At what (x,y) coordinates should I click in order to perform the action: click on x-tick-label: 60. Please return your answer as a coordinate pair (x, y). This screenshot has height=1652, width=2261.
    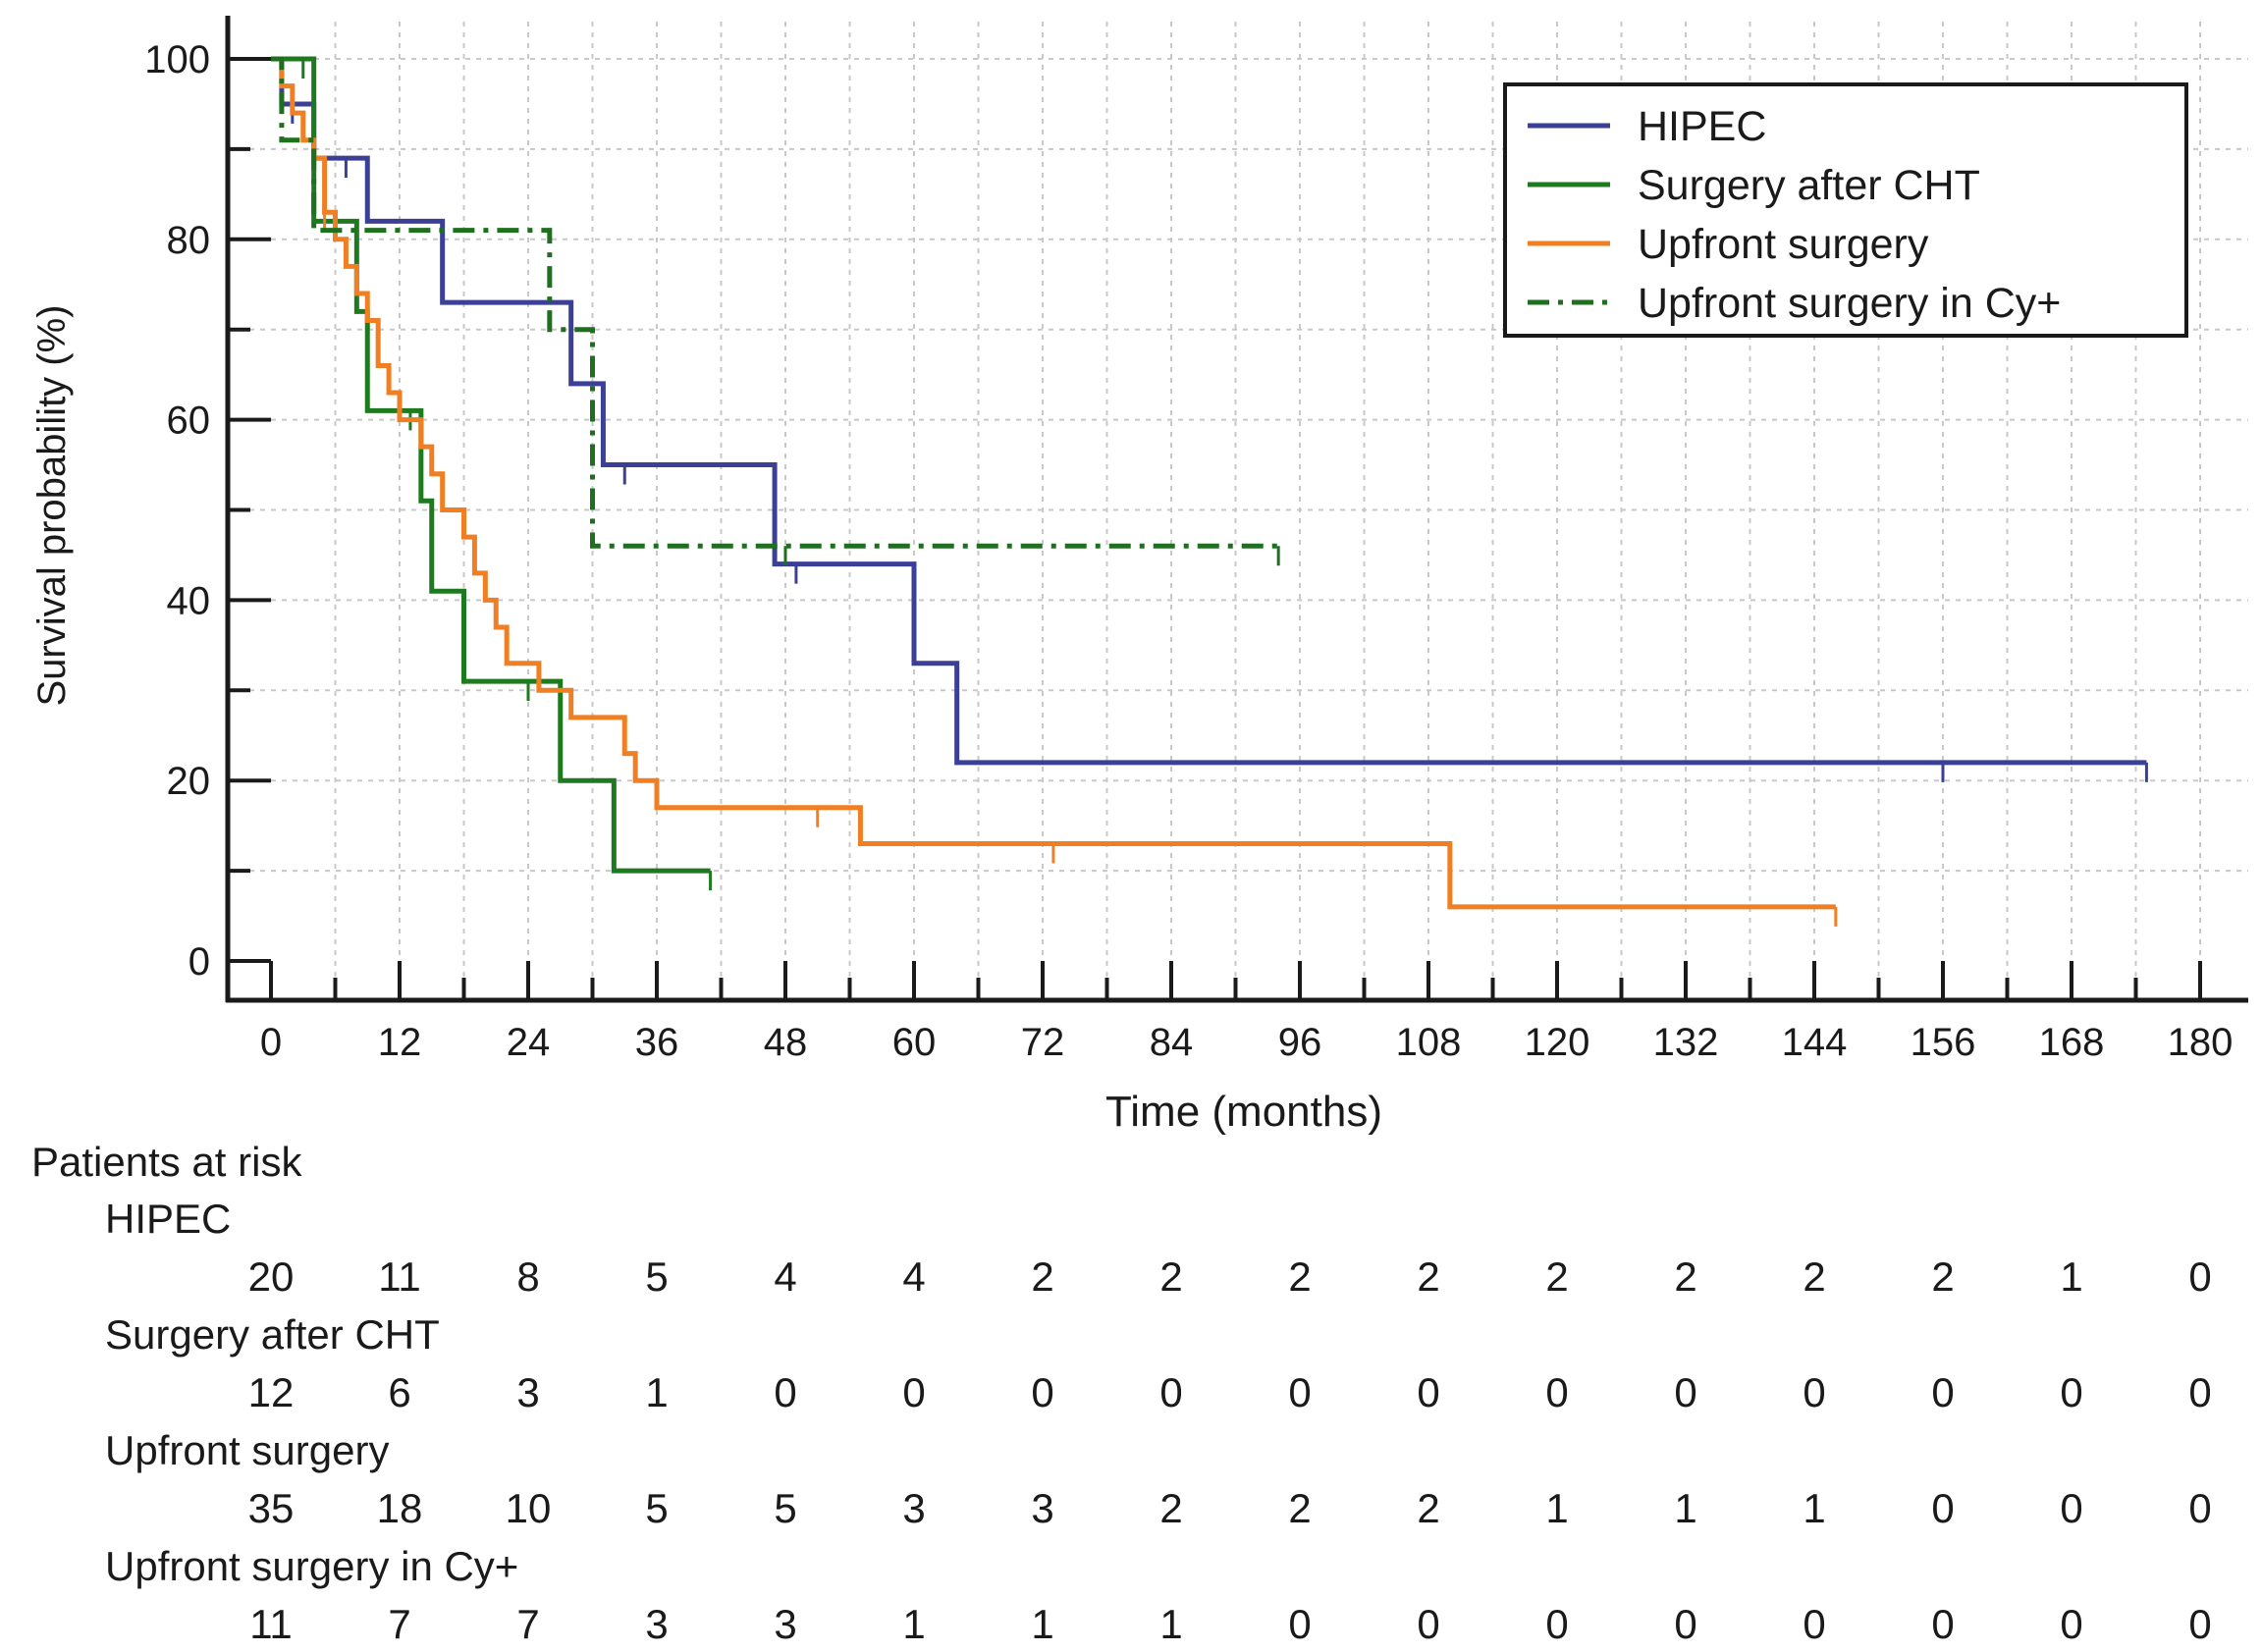
    Looking at the image, I should click on (914, 1042).